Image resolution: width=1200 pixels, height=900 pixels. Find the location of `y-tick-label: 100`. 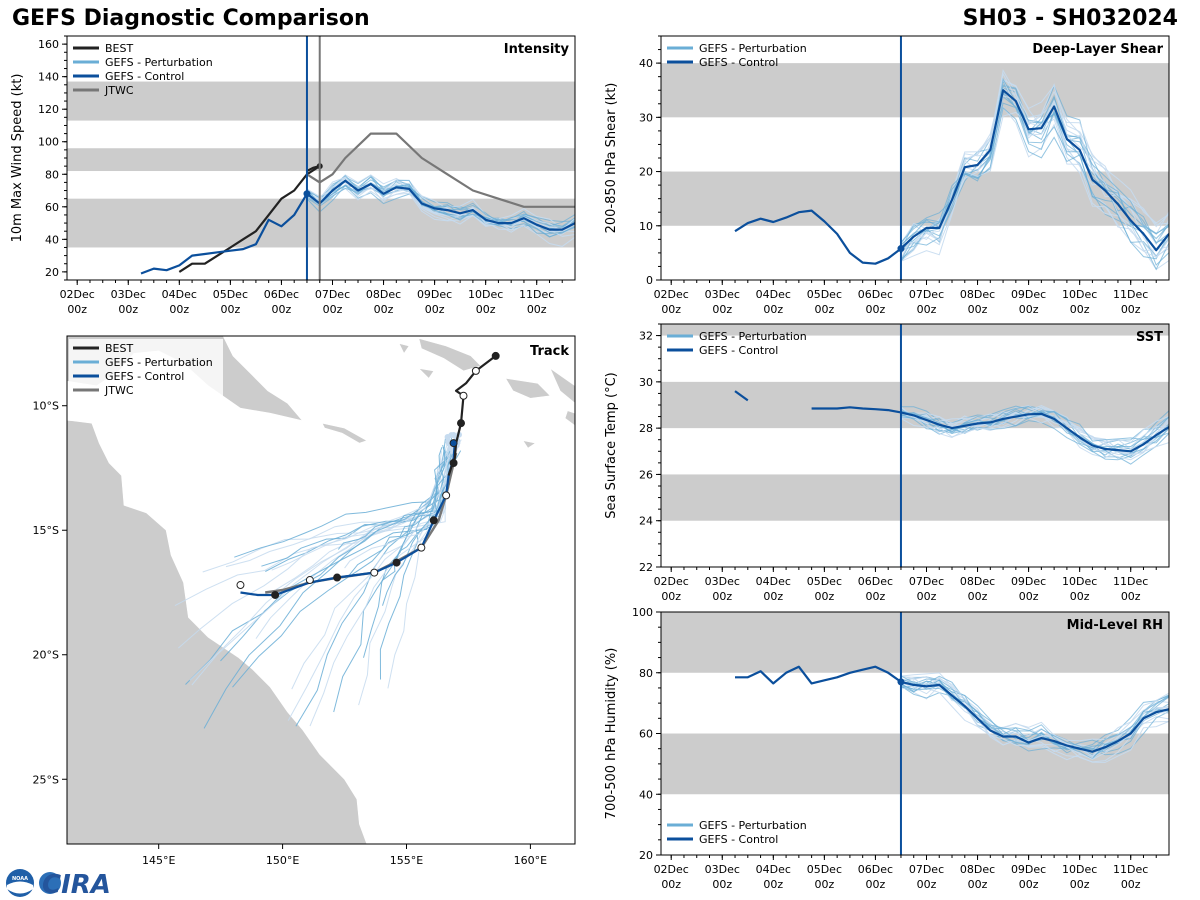

y-tick-label: 100 is located at coordinates (642, 612).